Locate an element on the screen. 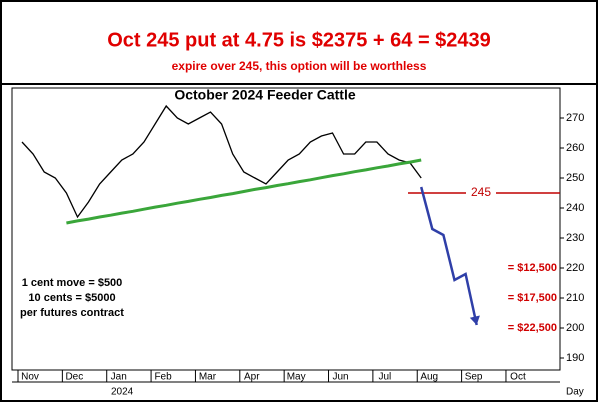 This screenshot has height=402, width=598. x-tick-label: Feb is located at coordinates (163, 377).